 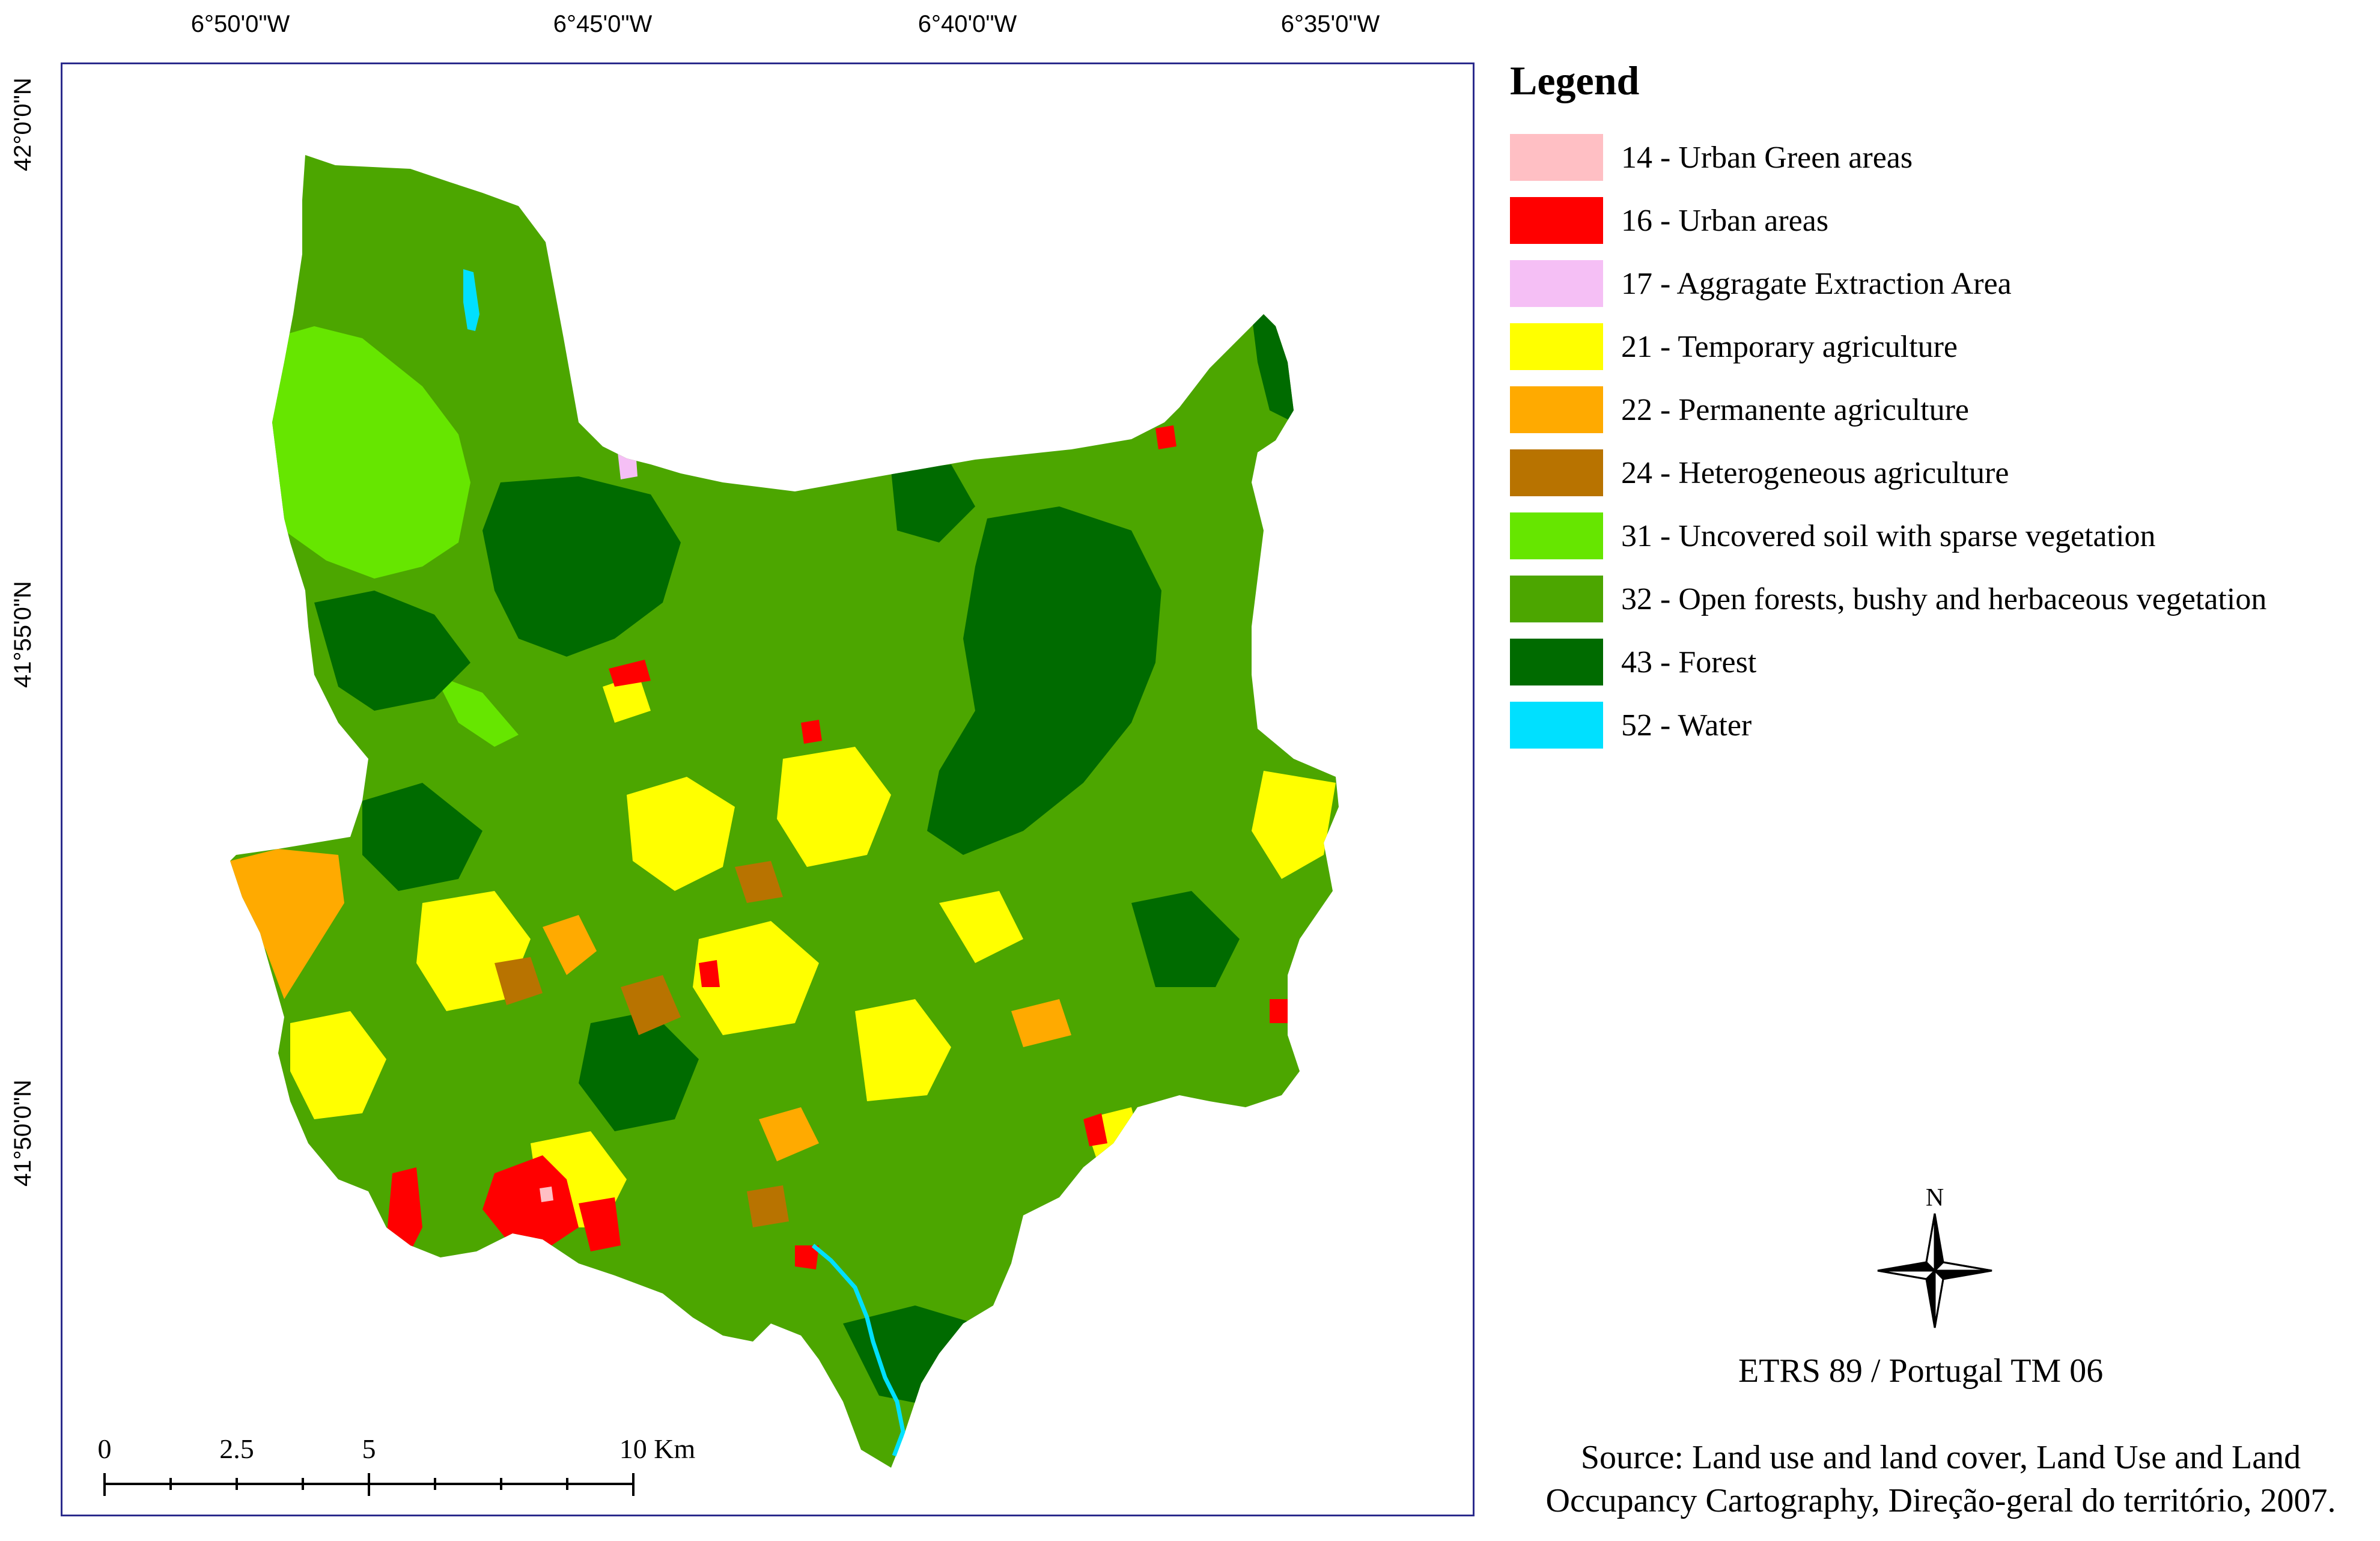 I want to click on scale-label-0: 0, so click(x=105, y=1448).